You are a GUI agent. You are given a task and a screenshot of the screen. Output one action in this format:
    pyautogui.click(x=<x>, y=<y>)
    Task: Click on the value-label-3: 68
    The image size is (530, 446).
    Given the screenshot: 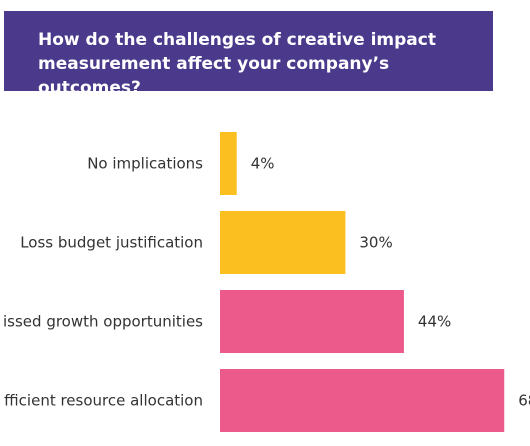 What is the action you would take?
    pyautogui.click(x=524, y=401)
    